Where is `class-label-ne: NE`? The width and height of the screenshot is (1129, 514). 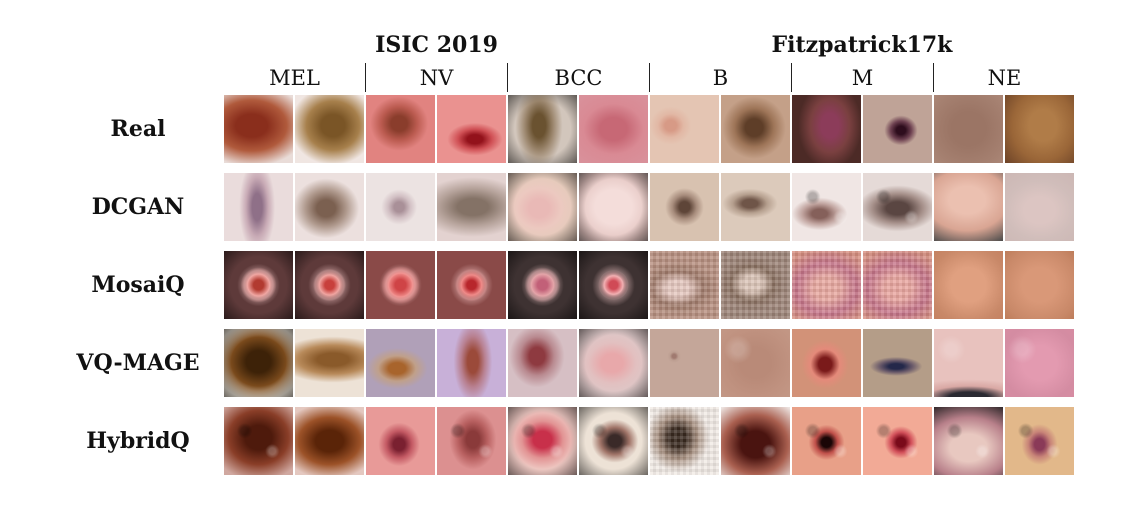
class-label-ne: NE is located at coordinates (1004, 78).